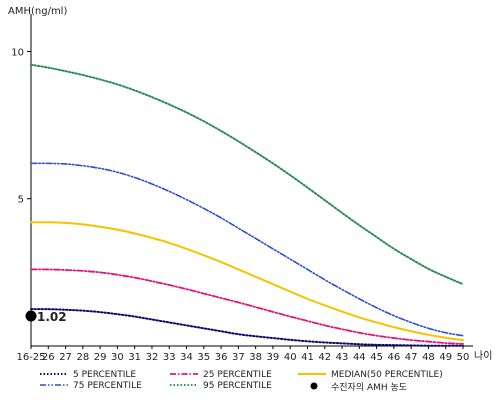 The height and width of the screenshot is (400, 500). Describe the element at coordinates (104, 375) in the screenshot. I see `legend-label: 5 PERCENTILE` at that location.